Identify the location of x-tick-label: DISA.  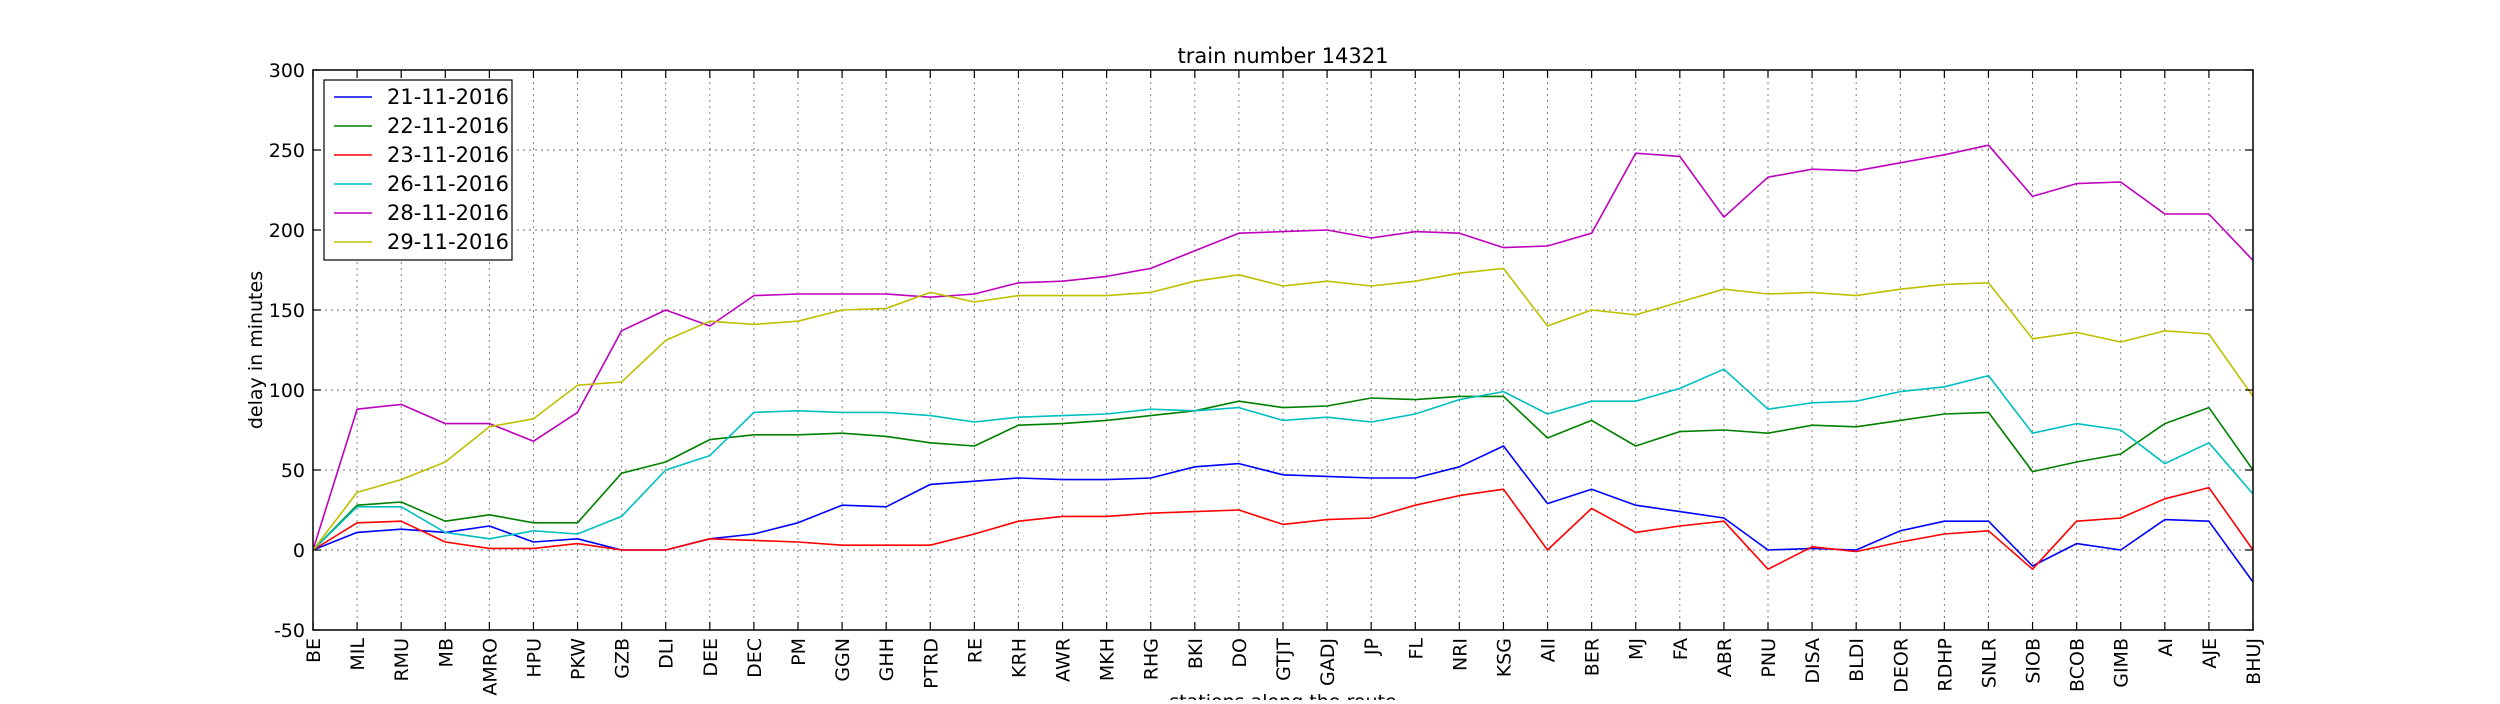
(1813, 661).